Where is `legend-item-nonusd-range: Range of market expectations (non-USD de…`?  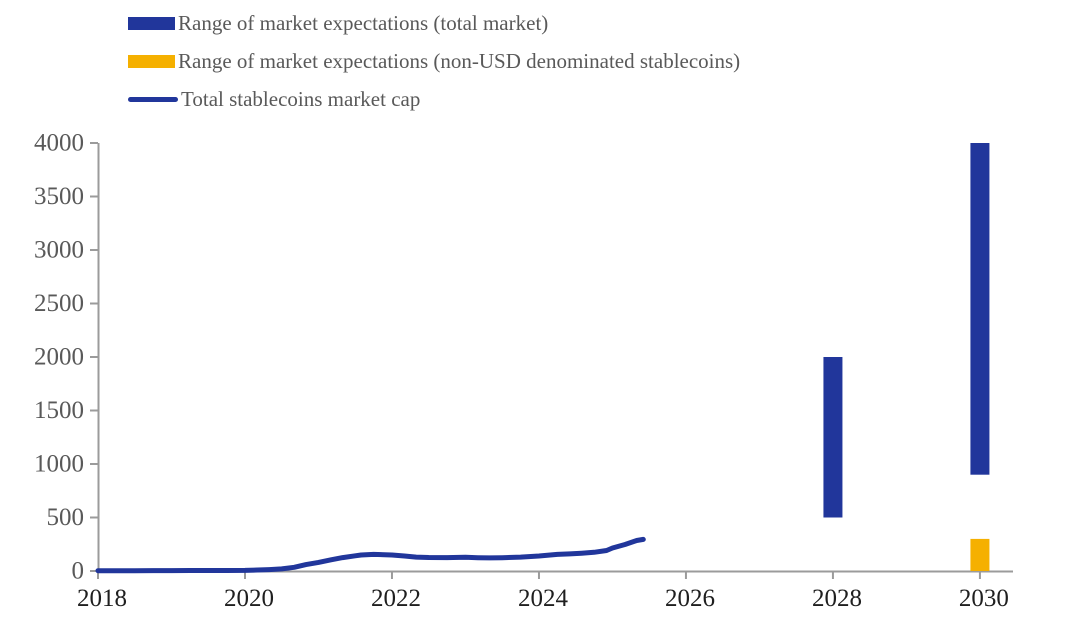 legend-item-nonusd-range: Range of market expectations (non-USD de… is located at coordinates (434, 61).